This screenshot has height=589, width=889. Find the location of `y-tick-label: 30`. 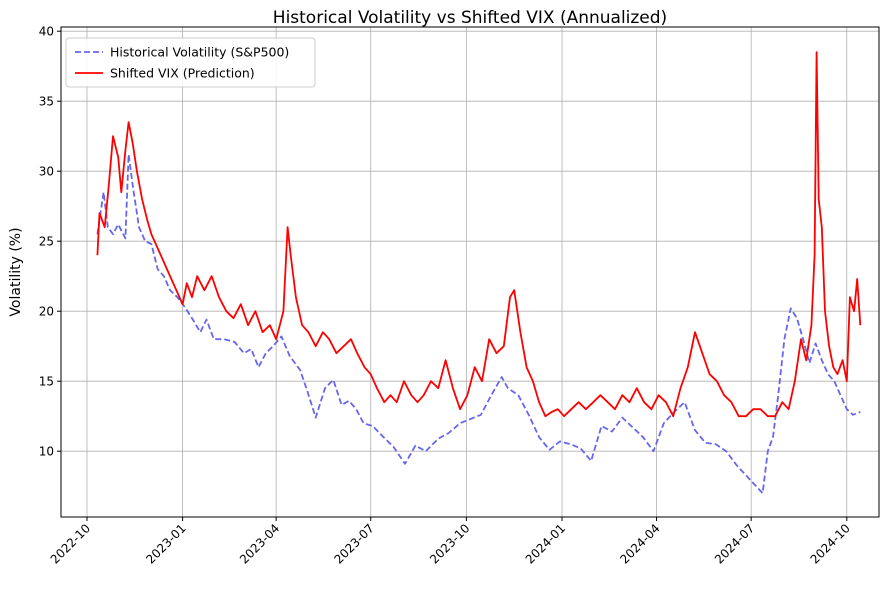

y-tick-label: 30 is located at coordinates (46, 172).